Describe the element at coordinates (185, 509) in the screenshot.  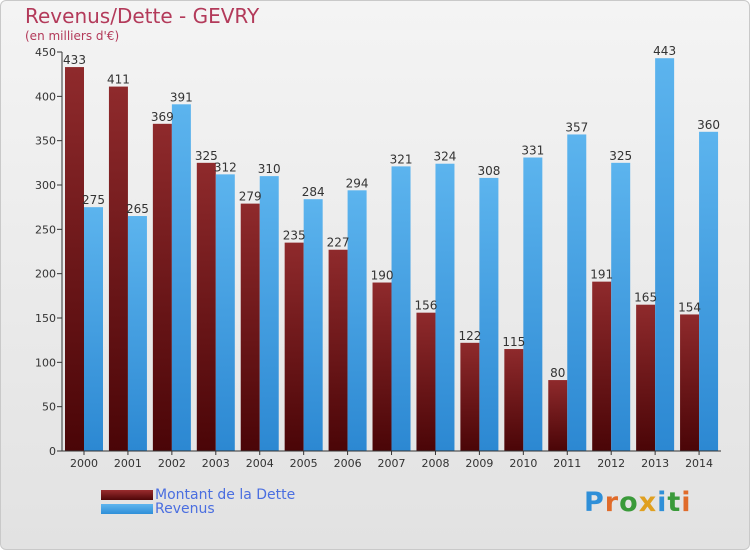
I see `legend-label-revenue: Revenus` at that location.